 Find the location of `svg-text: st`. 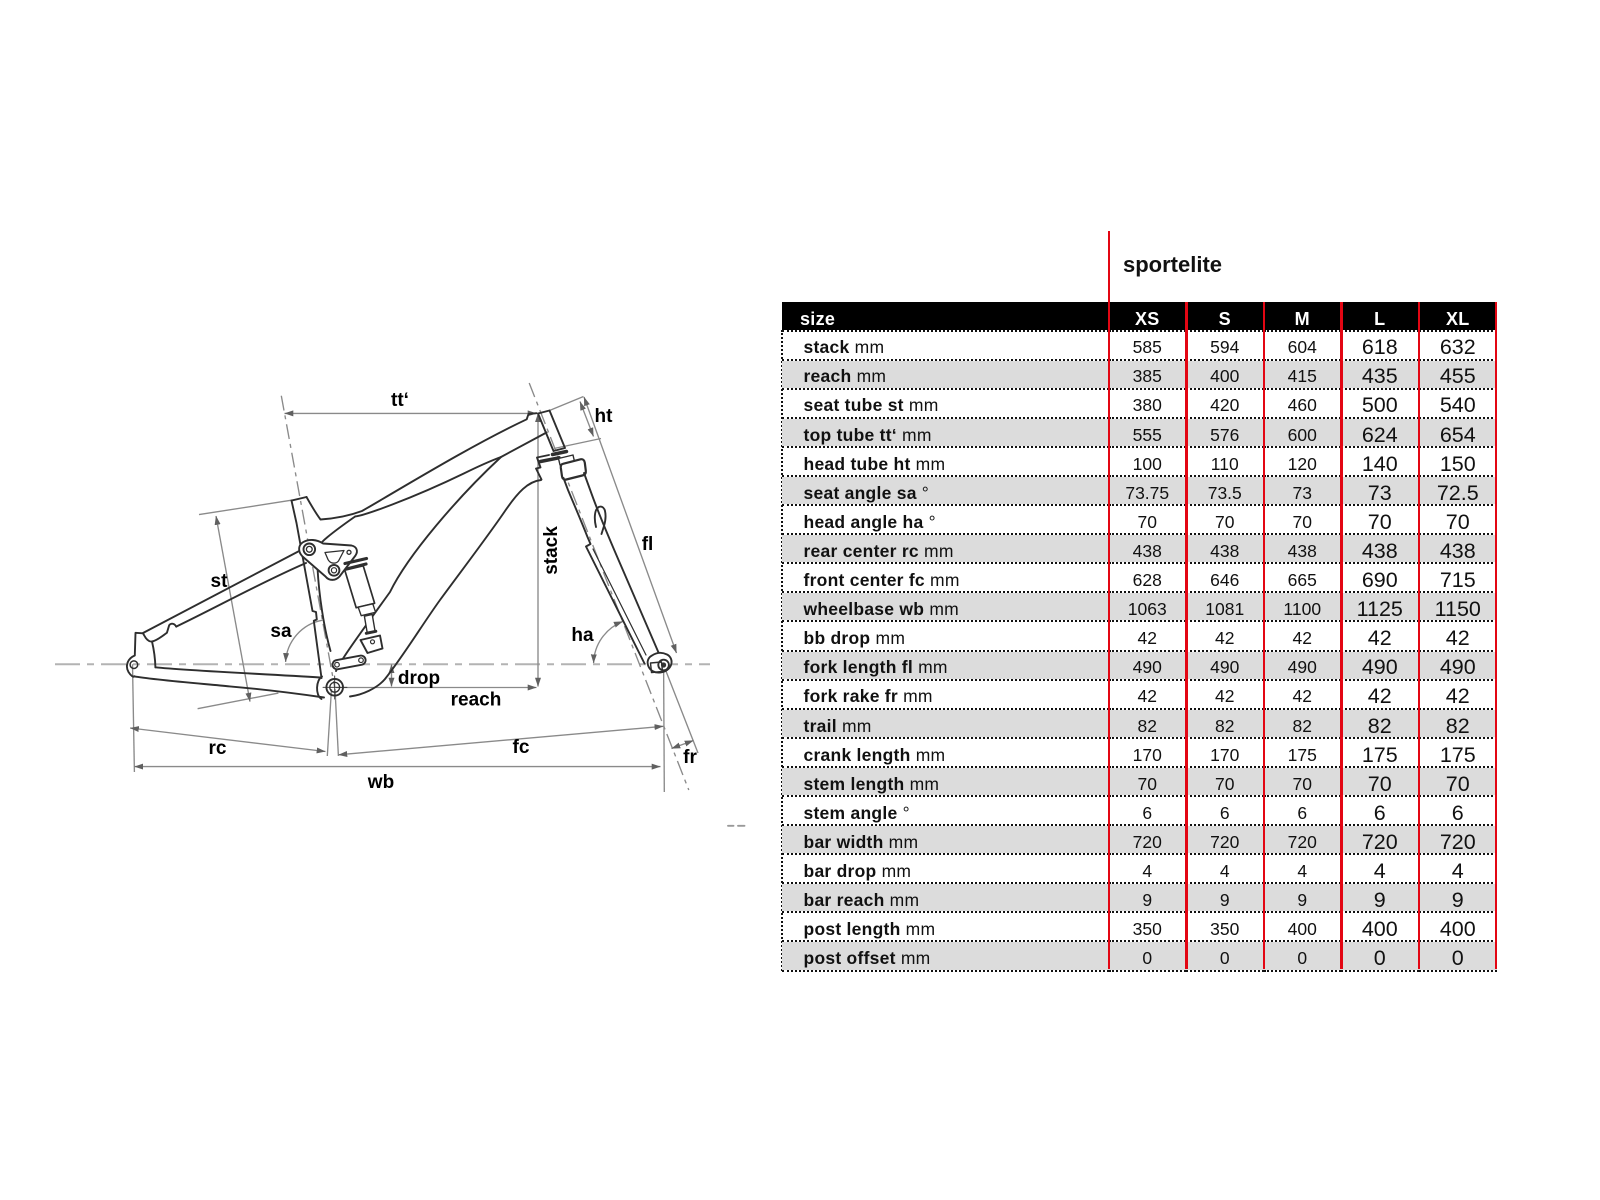

svg-text: st is located at coordinates (220, 581).